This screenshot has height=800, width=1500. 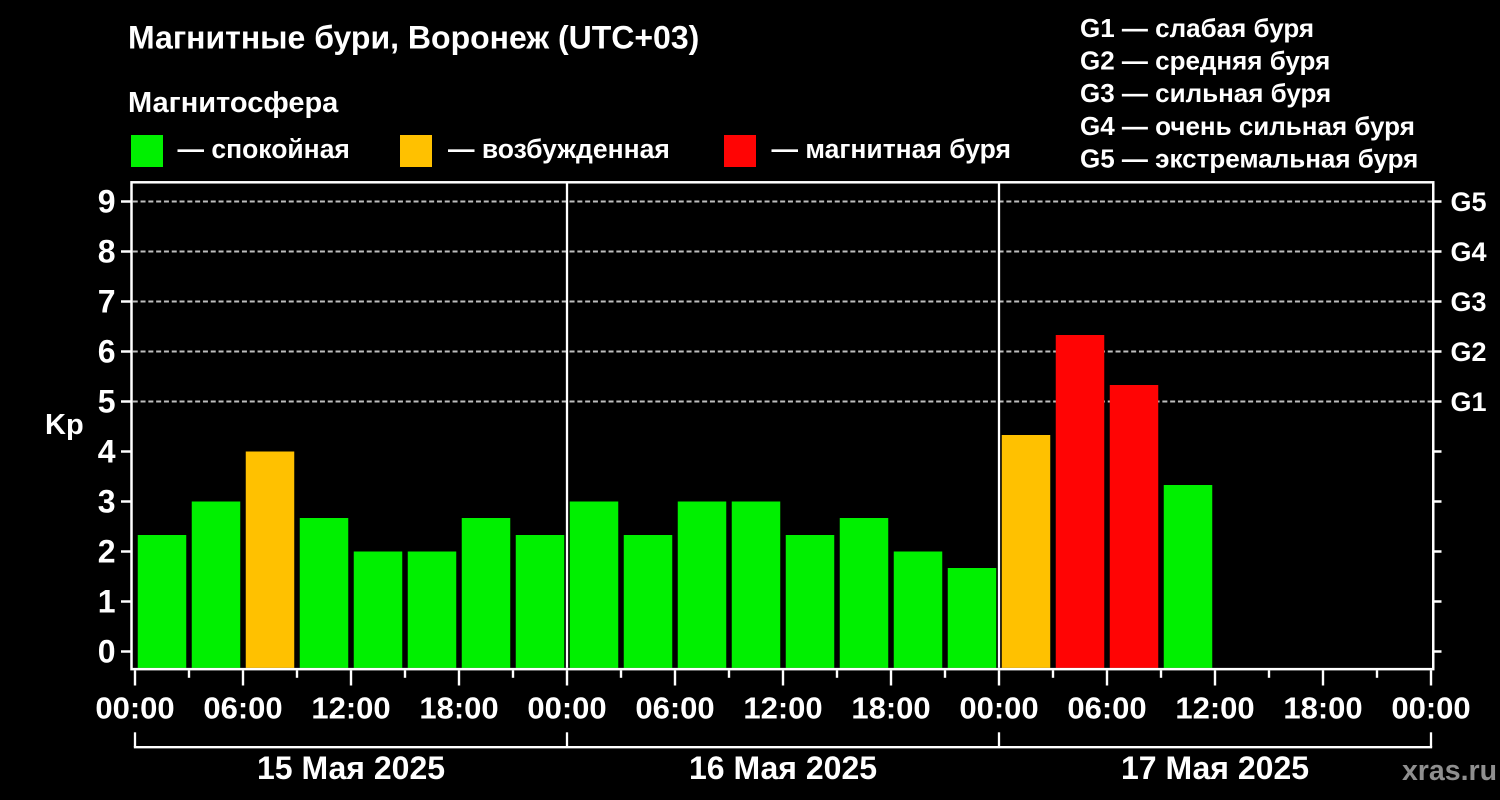 What do you see at coordinates (1469, 202) in the screenshot?
I see `svg-text: G5` at bounding box center [1469, 202].